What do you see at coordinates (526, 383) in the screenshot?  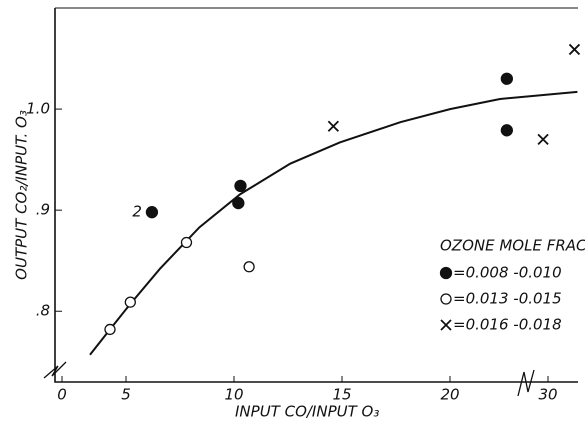 I see `x-axis-break` at bounding box center [526, 383].